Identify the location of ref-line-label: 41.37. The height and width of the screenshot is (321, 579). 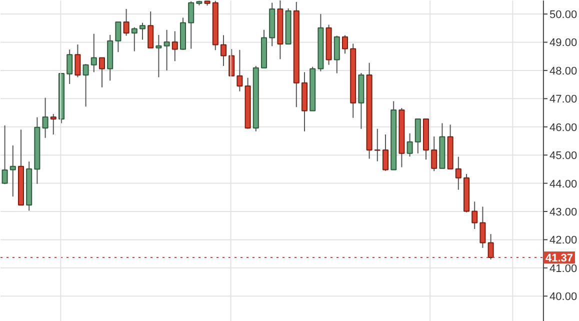
(559, 258).